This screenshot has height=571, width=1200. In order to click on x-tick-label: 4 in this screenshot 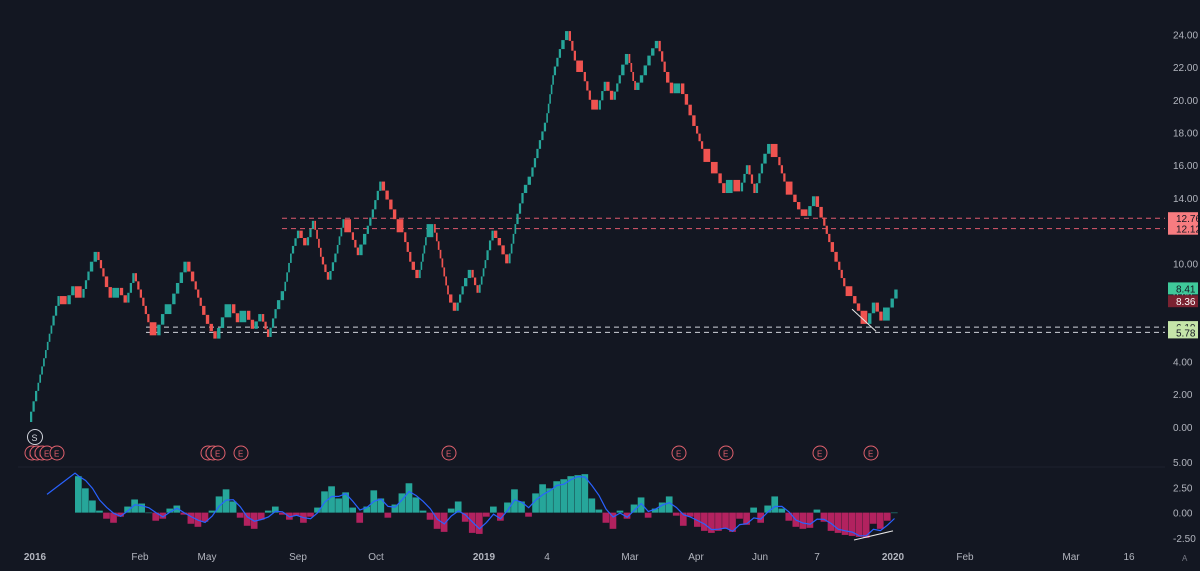, I will do `click(547, 557)`.